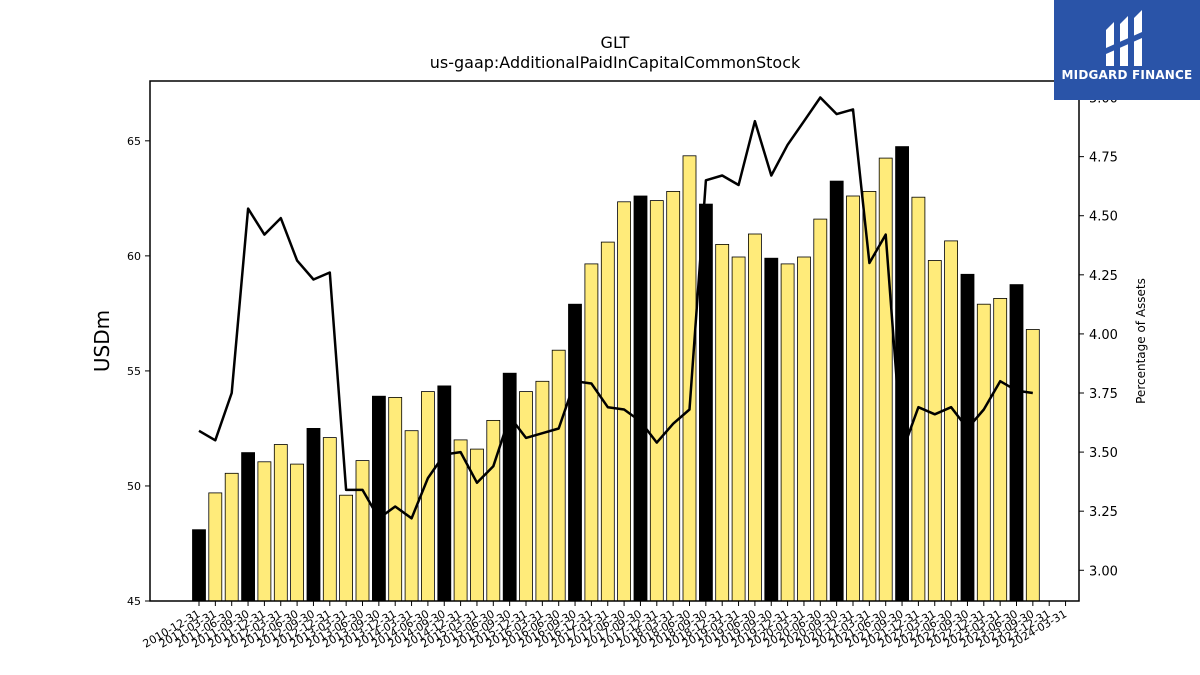 The image size is (1200, 675). What do you see at coordinates (134, 141) in the screenshot?
I see `y-tick-label: 65` at bounding box center [134, 141].